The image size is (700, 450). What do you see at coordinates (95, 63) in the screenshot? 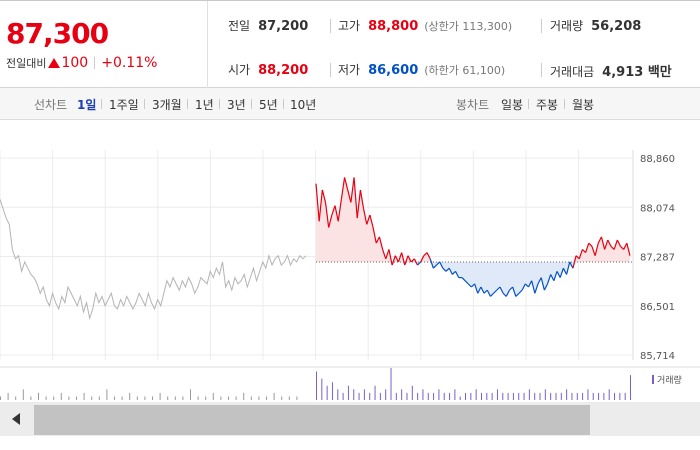
I see `change-divider` at bounding box center [95, 63].